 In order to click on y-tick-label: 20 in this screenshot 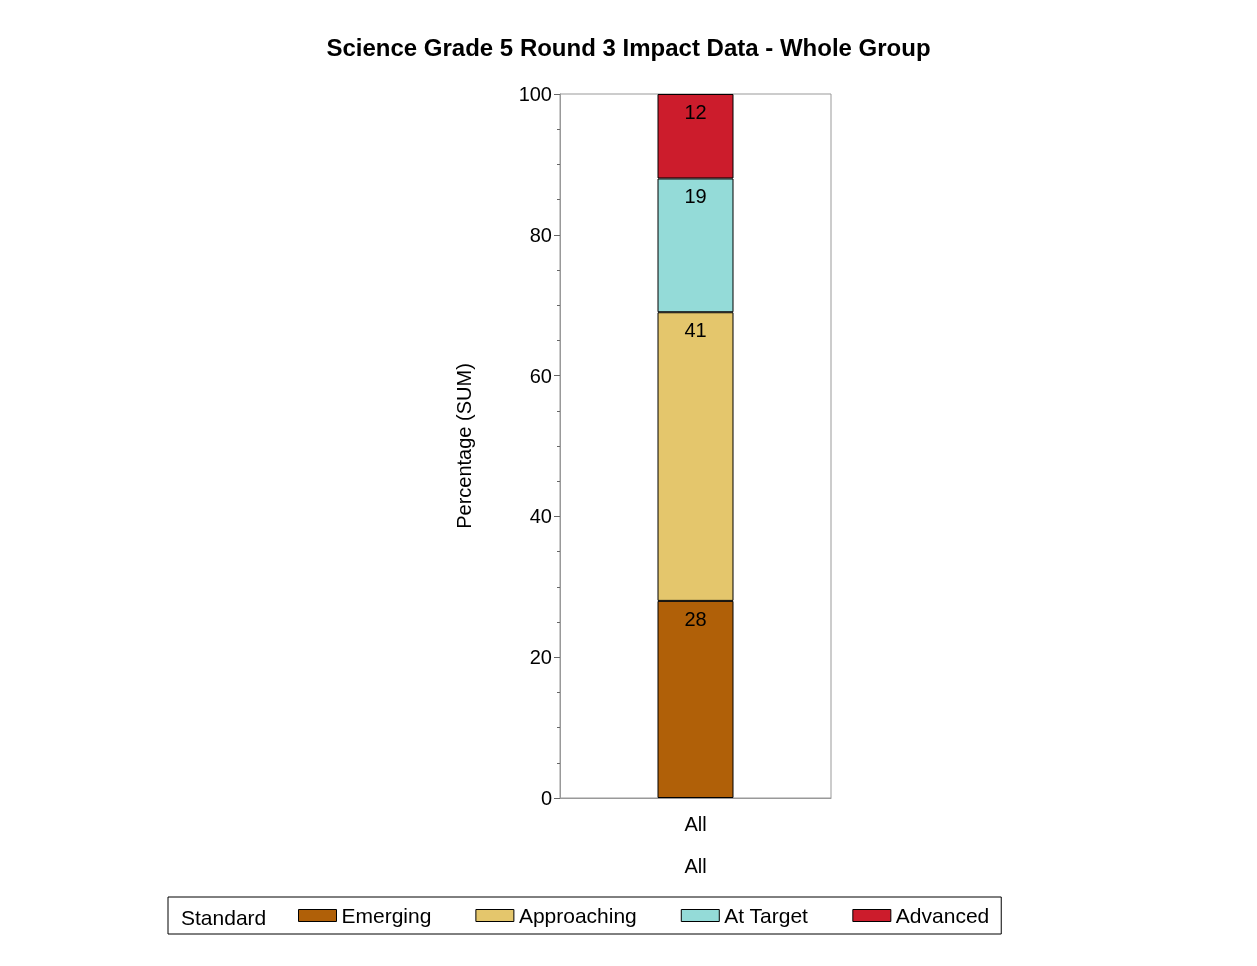, I will do `click(540, 657)`.